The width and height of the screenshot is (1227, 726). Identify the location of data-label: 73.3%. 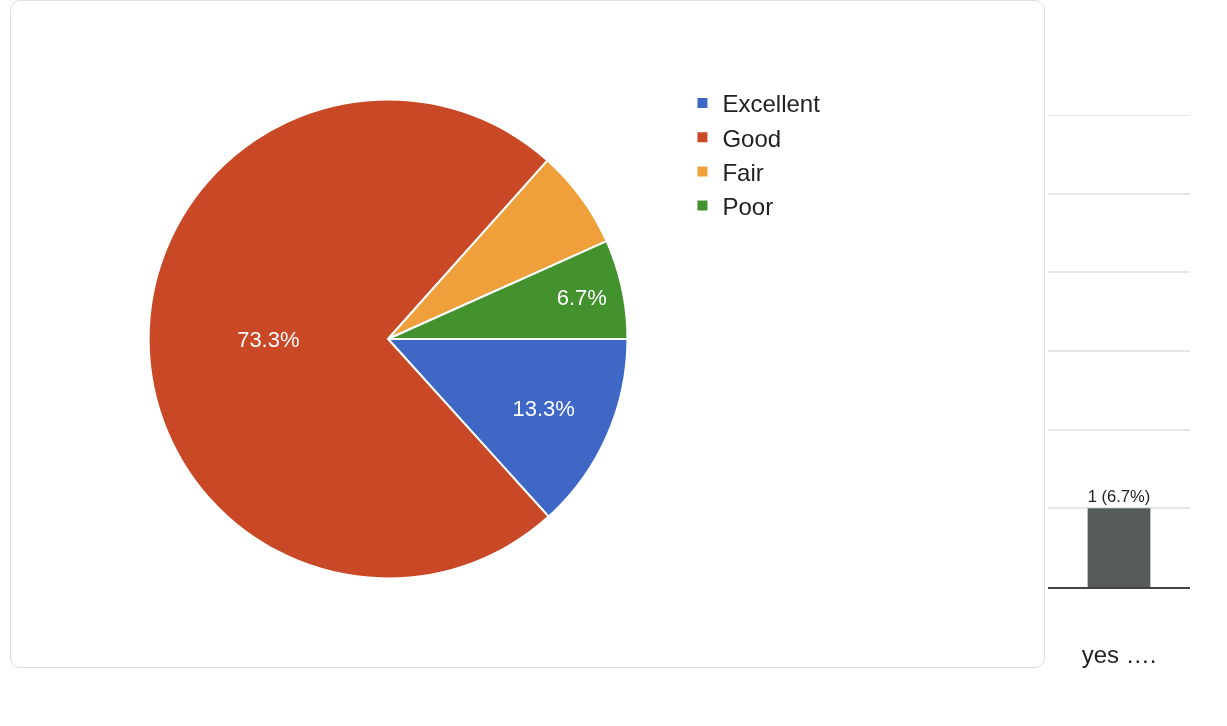
(268, 339).